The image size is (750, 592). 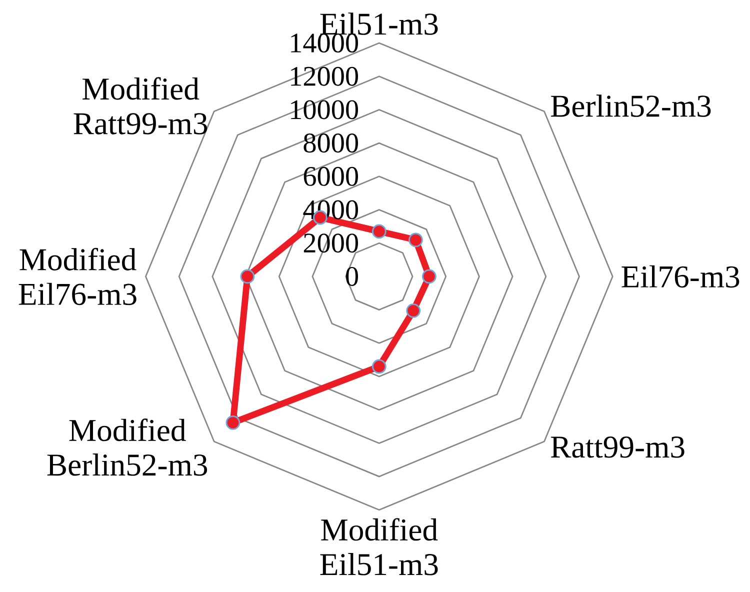 I want to click on y-tick-label: 12000, so click(x=324, y=76).